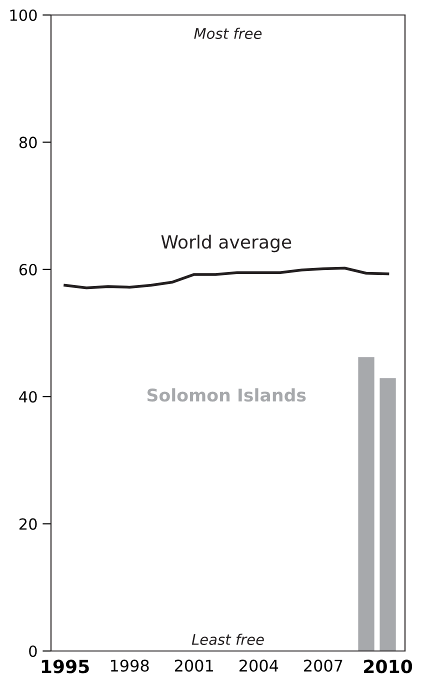  What do you see at coordinates (33, 651) in the screenshot?
I see `y-tick-label: 0` at bounding box center [33, 651].